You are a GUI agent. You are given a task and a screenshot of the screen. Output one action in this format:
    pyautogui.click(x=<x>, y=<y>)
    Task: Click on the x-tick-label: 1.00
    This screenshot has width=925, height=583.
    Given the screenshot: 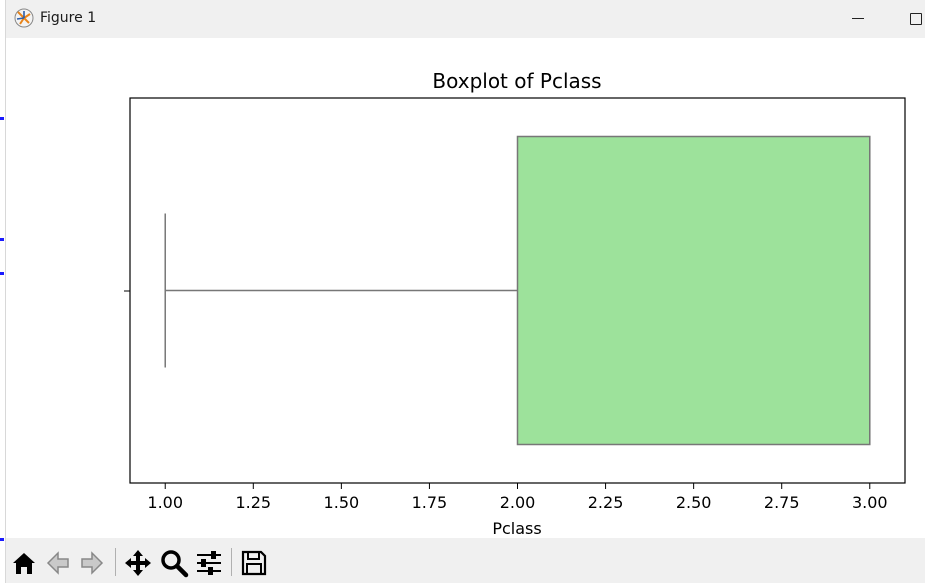 What is the action you would take?
    pyautogui.click(x=165, y=502)
    